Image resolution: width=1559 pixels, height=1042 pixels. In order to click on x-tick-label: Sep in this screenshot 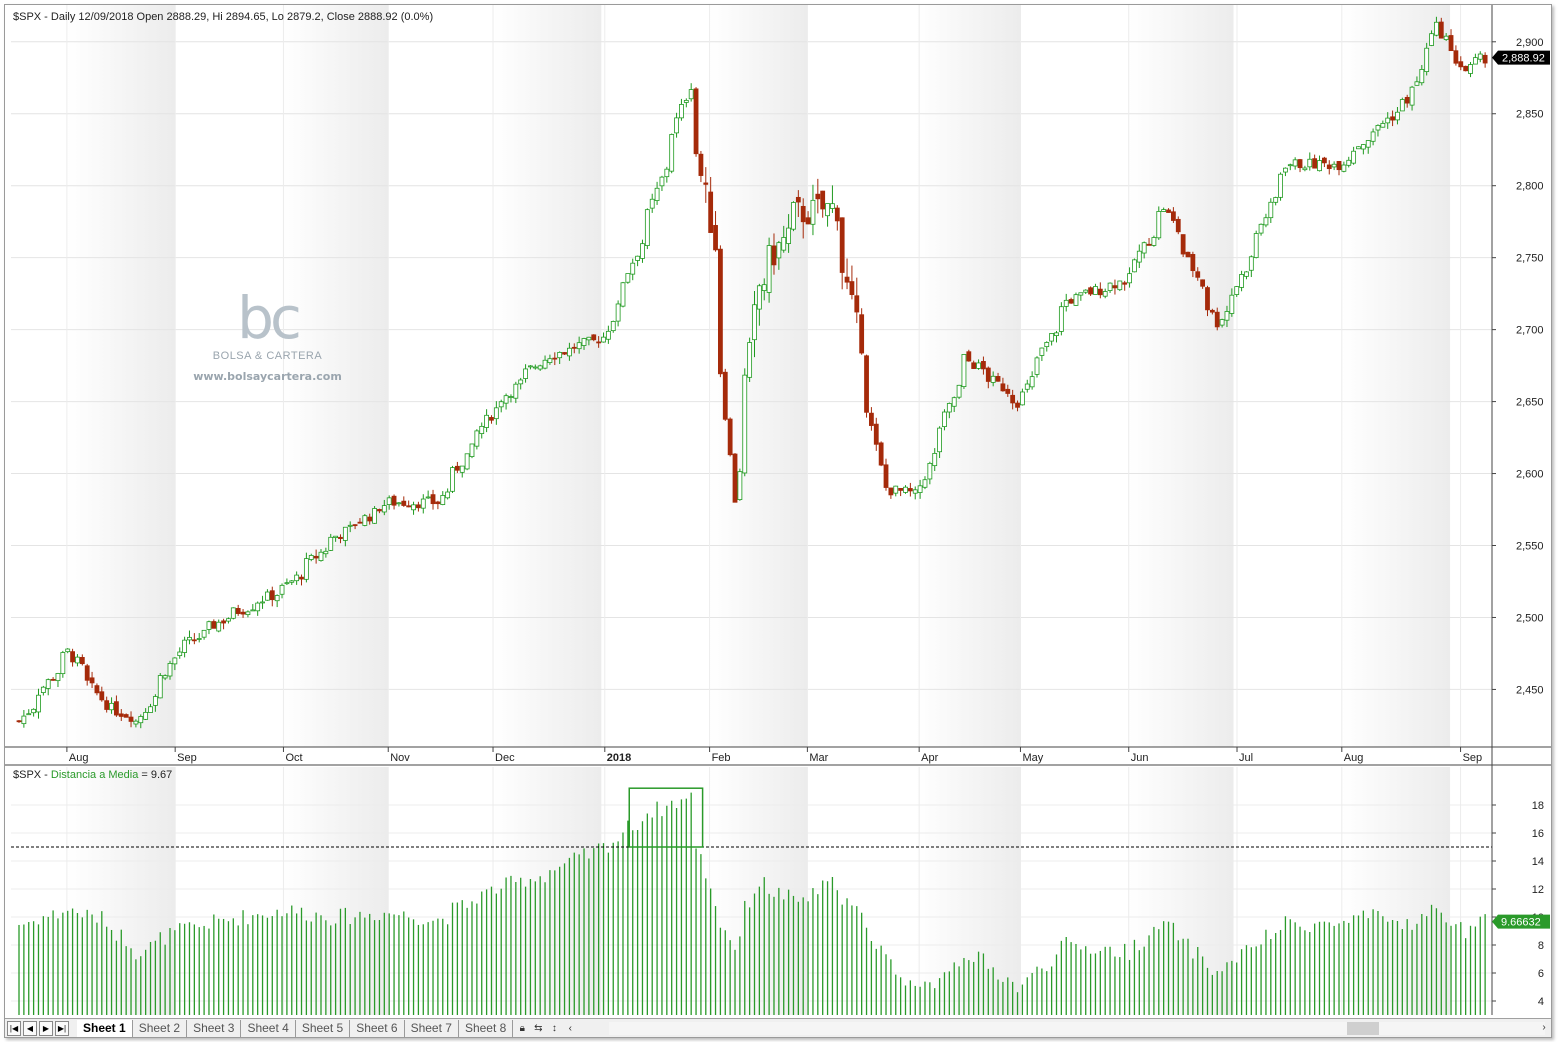, I will do `click(187, 758)`.